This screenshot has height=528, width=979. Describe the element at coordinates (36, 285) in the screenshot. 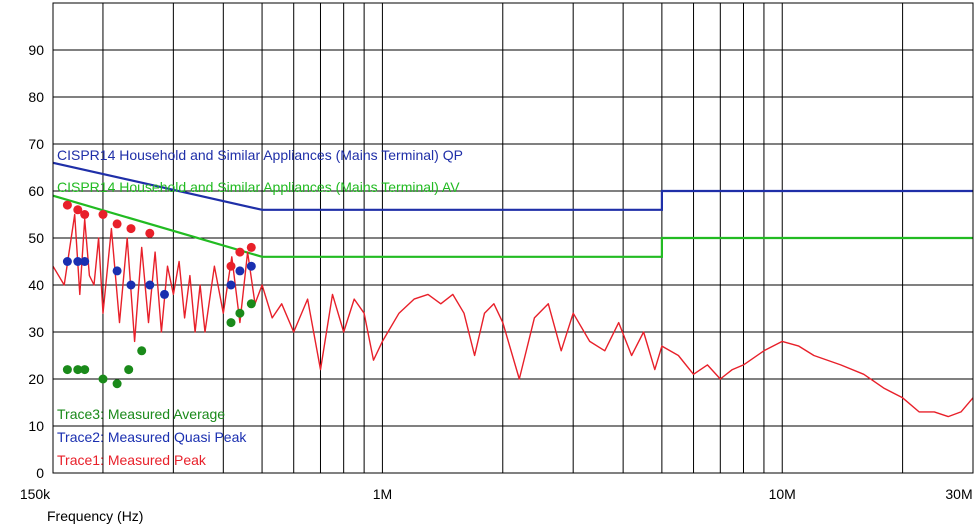

I see `y-tick-label: 40` at that location.